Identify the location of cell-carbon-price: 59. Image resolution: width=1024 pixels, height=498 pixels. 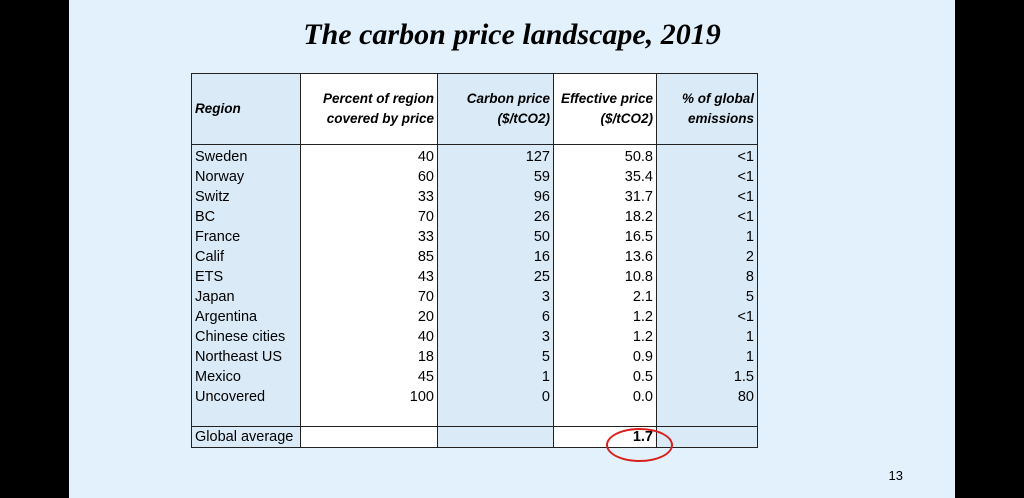
(495, 177).